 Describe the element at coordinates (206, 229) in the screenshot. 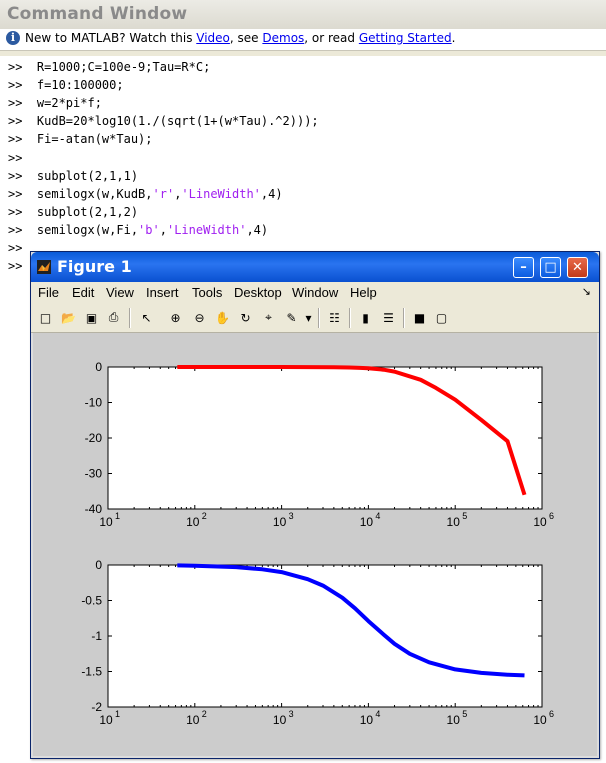

I see `string-literal: 'LineWidth'` at that location.